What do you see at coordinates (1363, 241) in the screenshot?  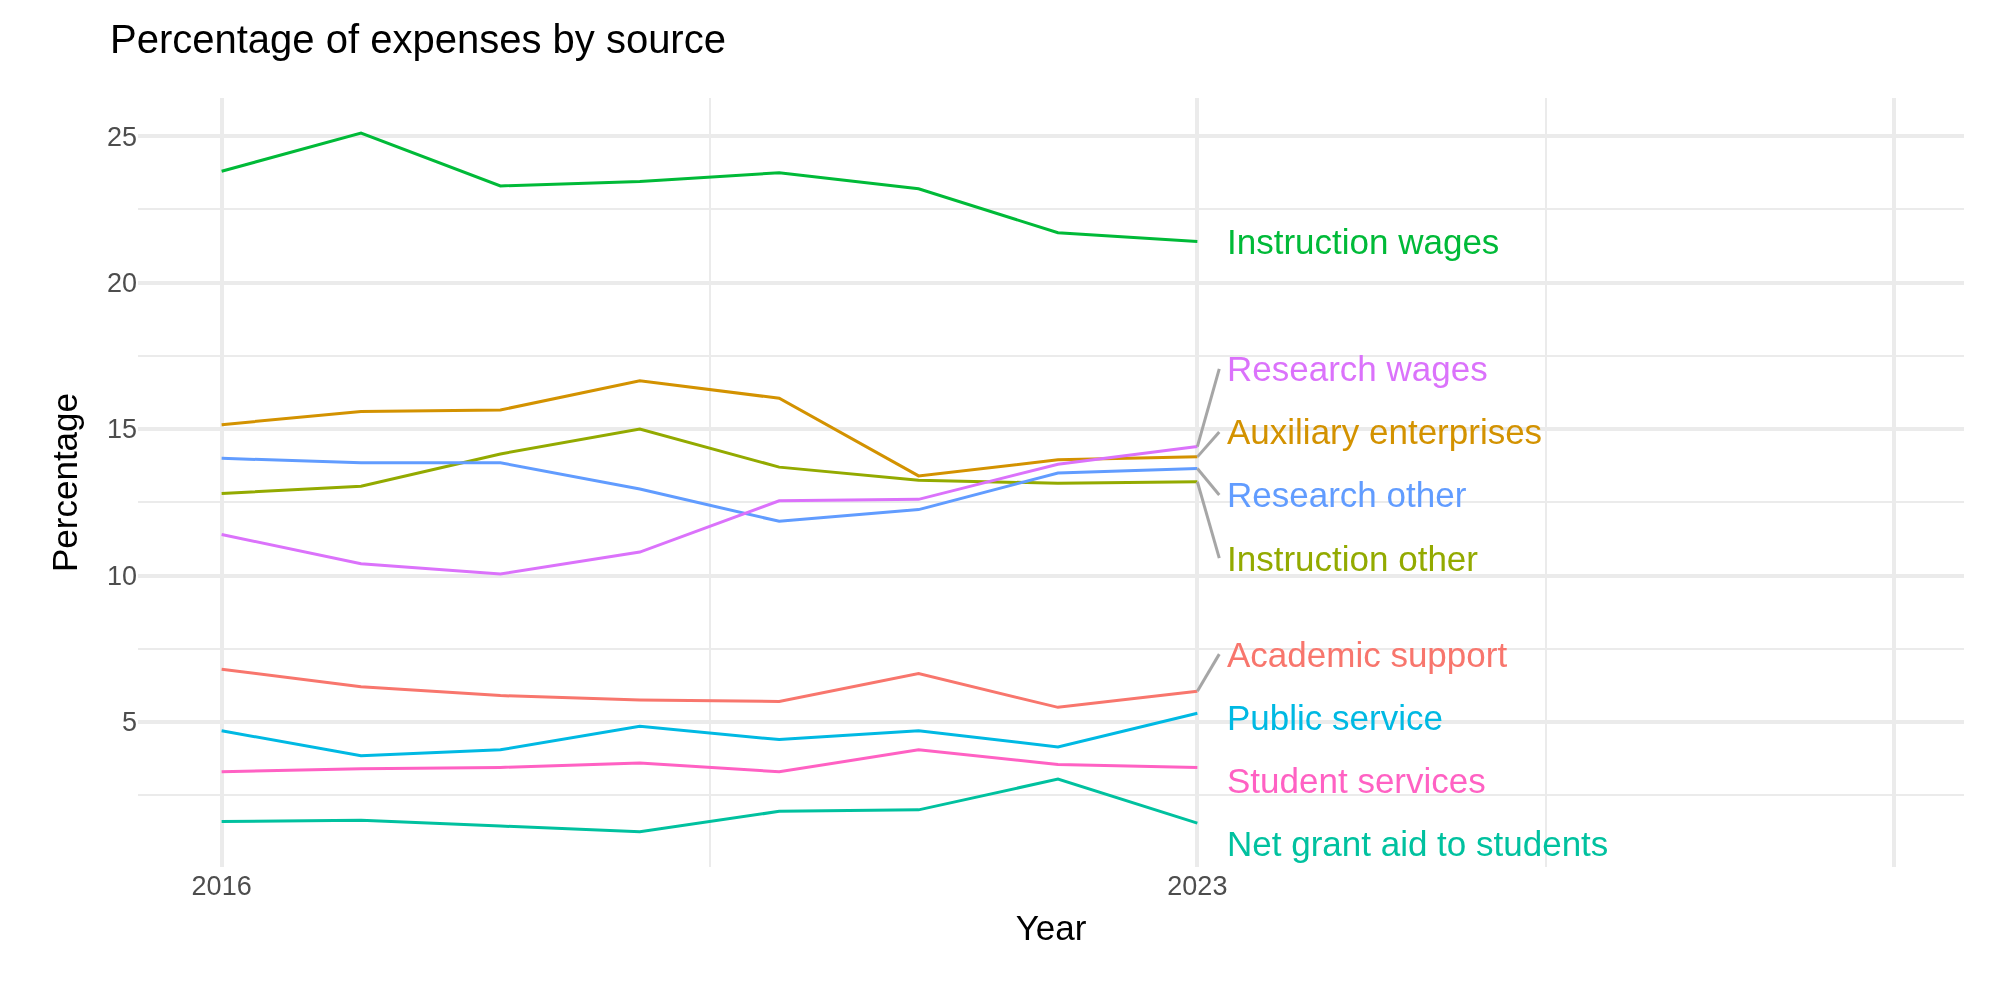 I see `series-label: Instruction wages` at bounding box center [1363, 241].